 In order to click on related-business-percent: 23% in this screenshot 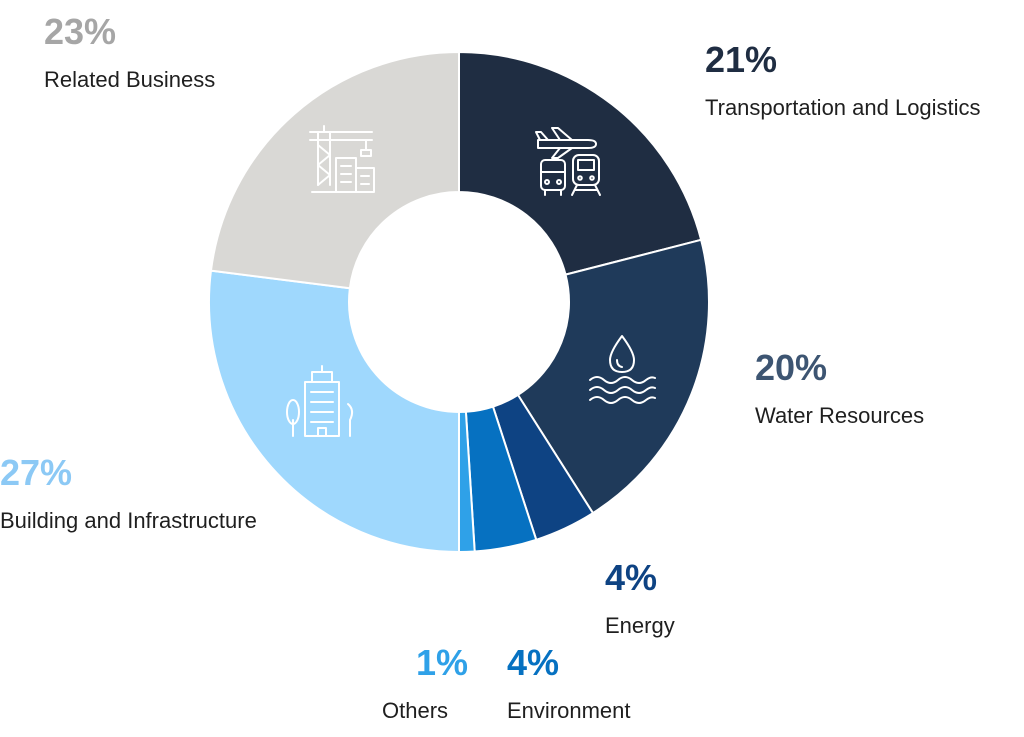, I will do `click(80, 31)`.